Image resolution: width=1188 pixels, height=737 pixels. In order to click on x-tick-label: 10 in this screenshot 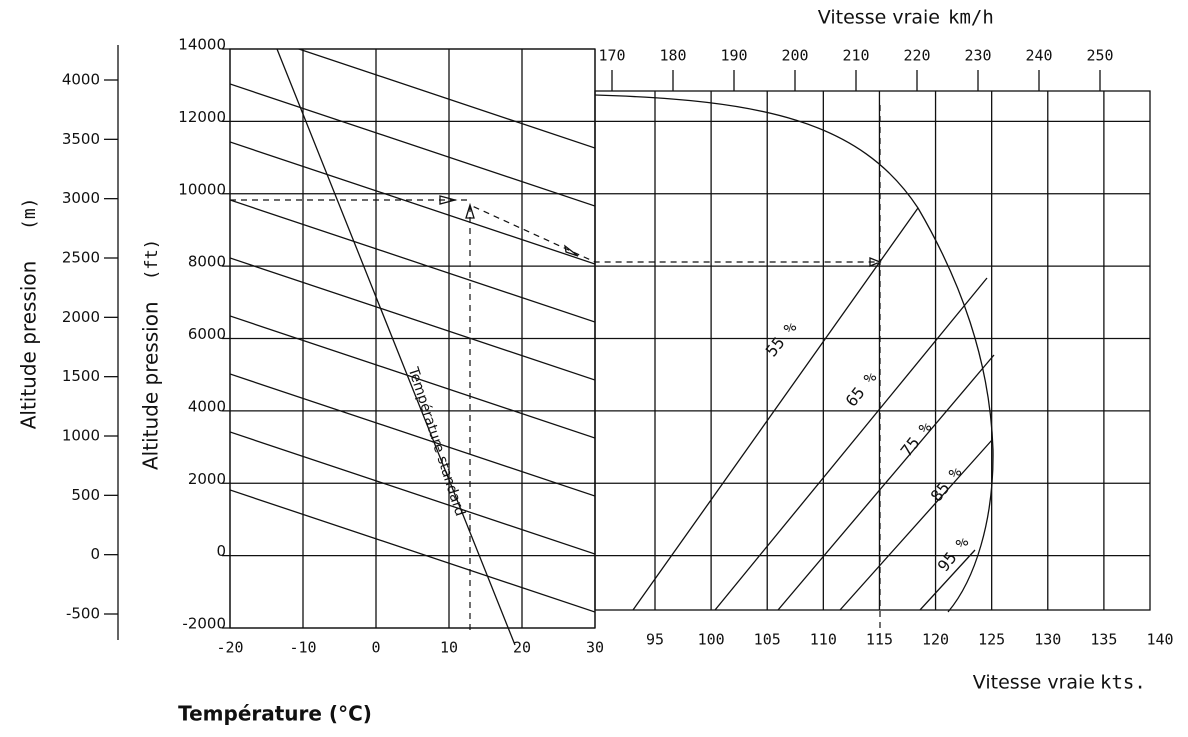, I will do `click(449, 648)`.